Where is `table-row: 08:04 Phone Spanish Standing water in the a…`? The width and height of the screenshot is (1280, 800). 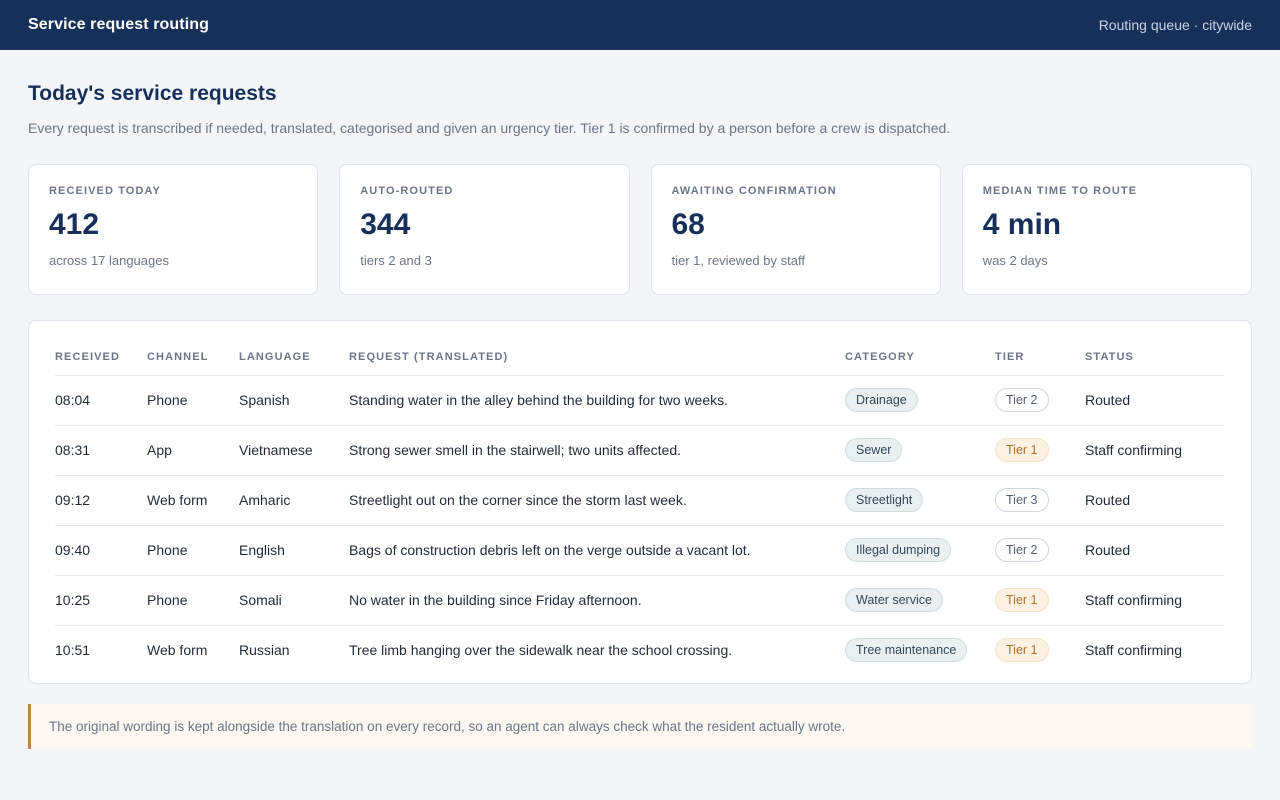
table-row: 08:04 Phone Spanish Standing water in the a… is located at coordinates (639, 400).